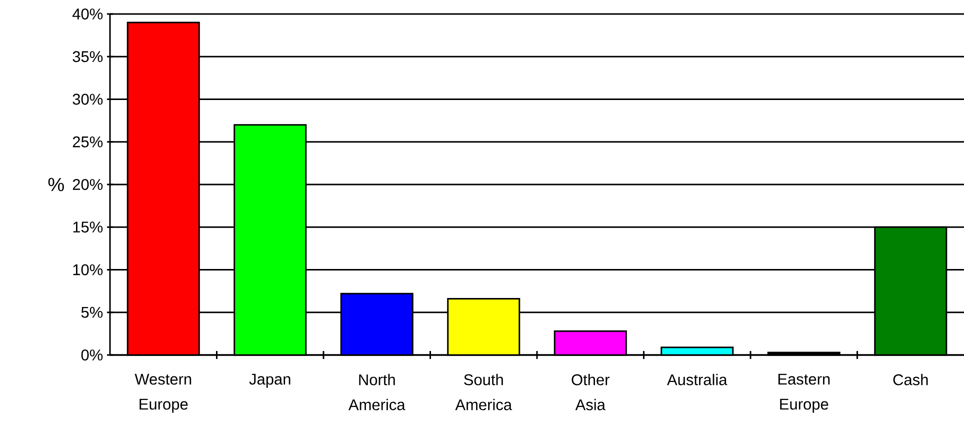  Describe the element at coordinates (92, 312) in the screenshot. I see `y-tick-label: 5%` at that location.